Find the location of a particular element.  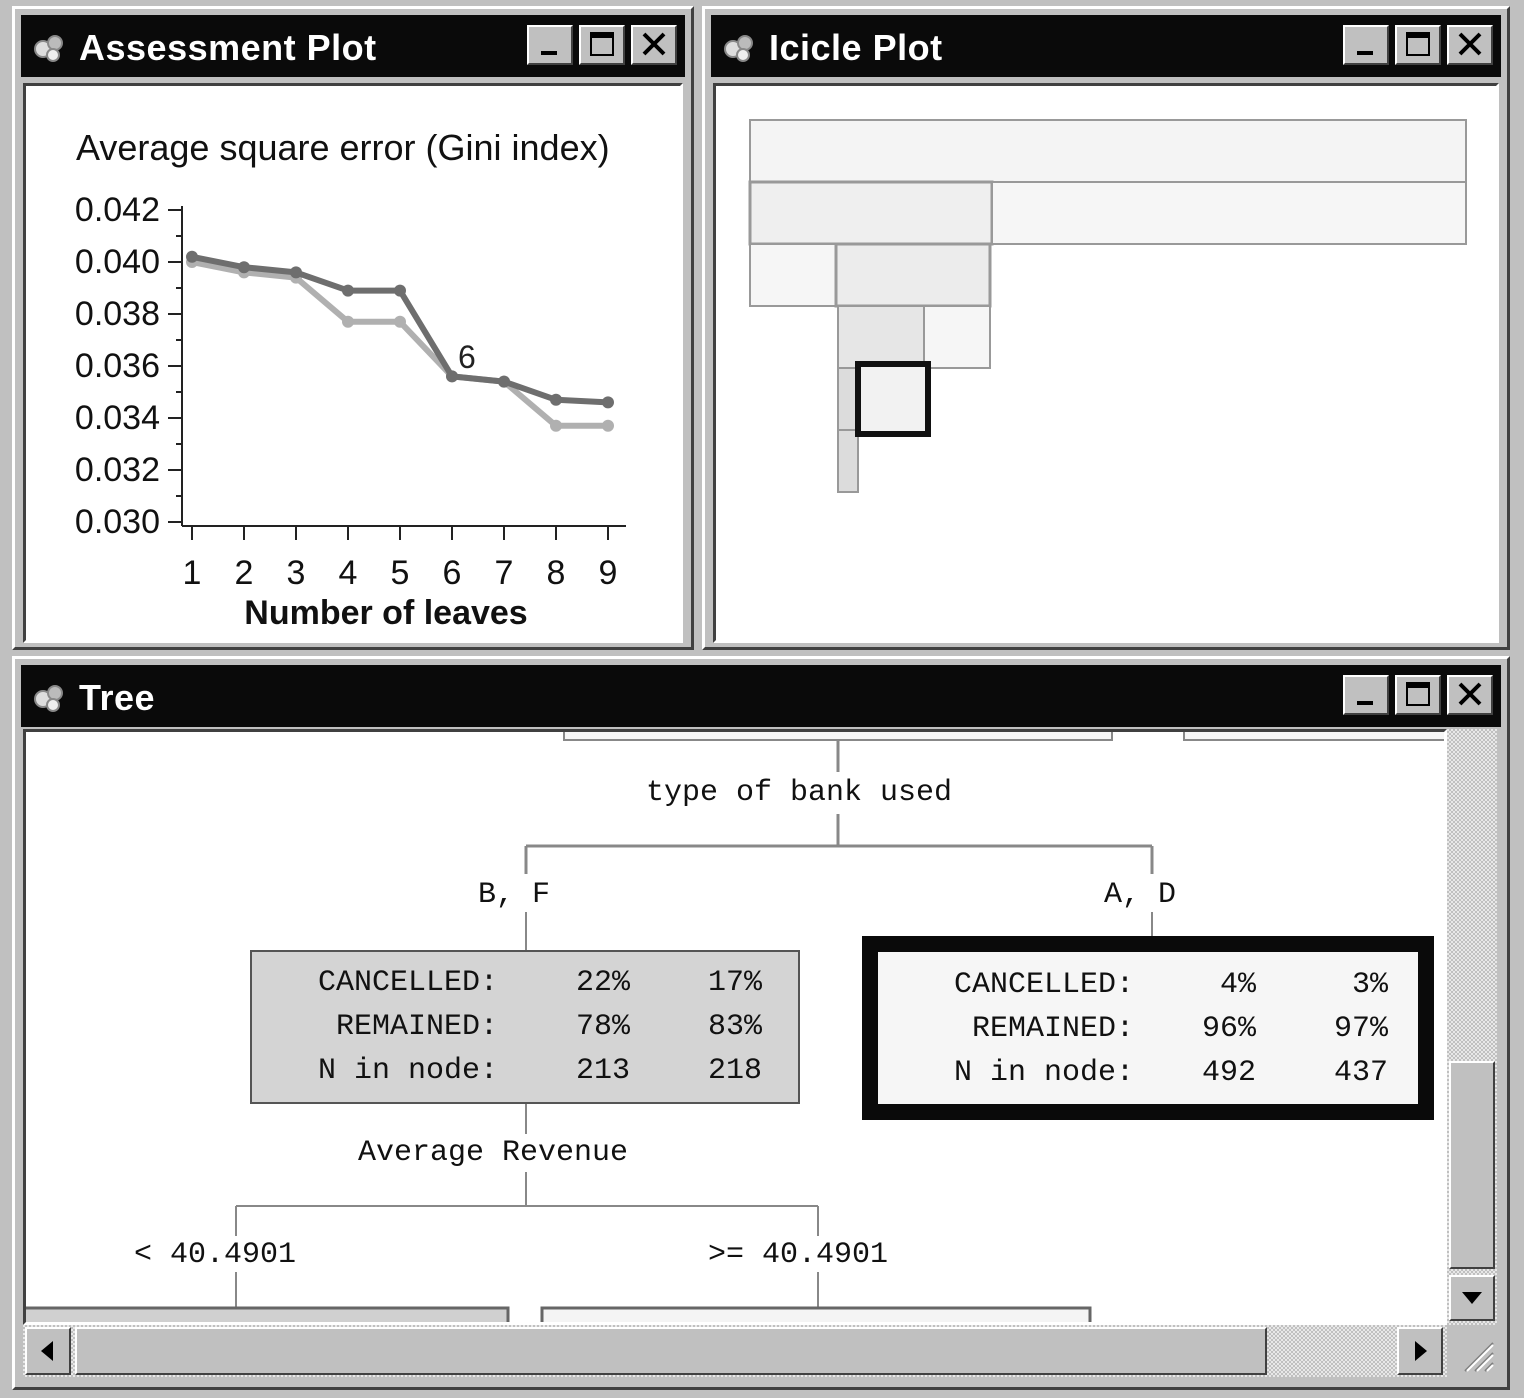

scroll-down-button is located at coordinates (1472, 1298).